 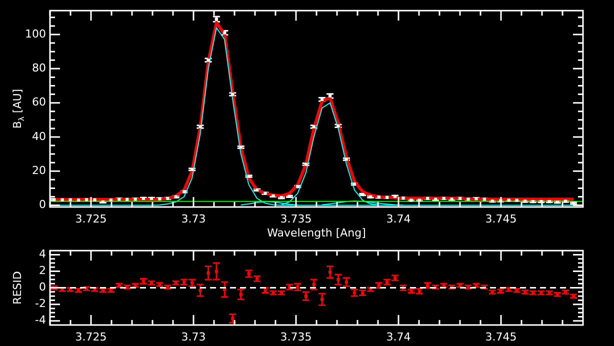 I want to click on y-tick-label: 2, so click(x=42, y=271).